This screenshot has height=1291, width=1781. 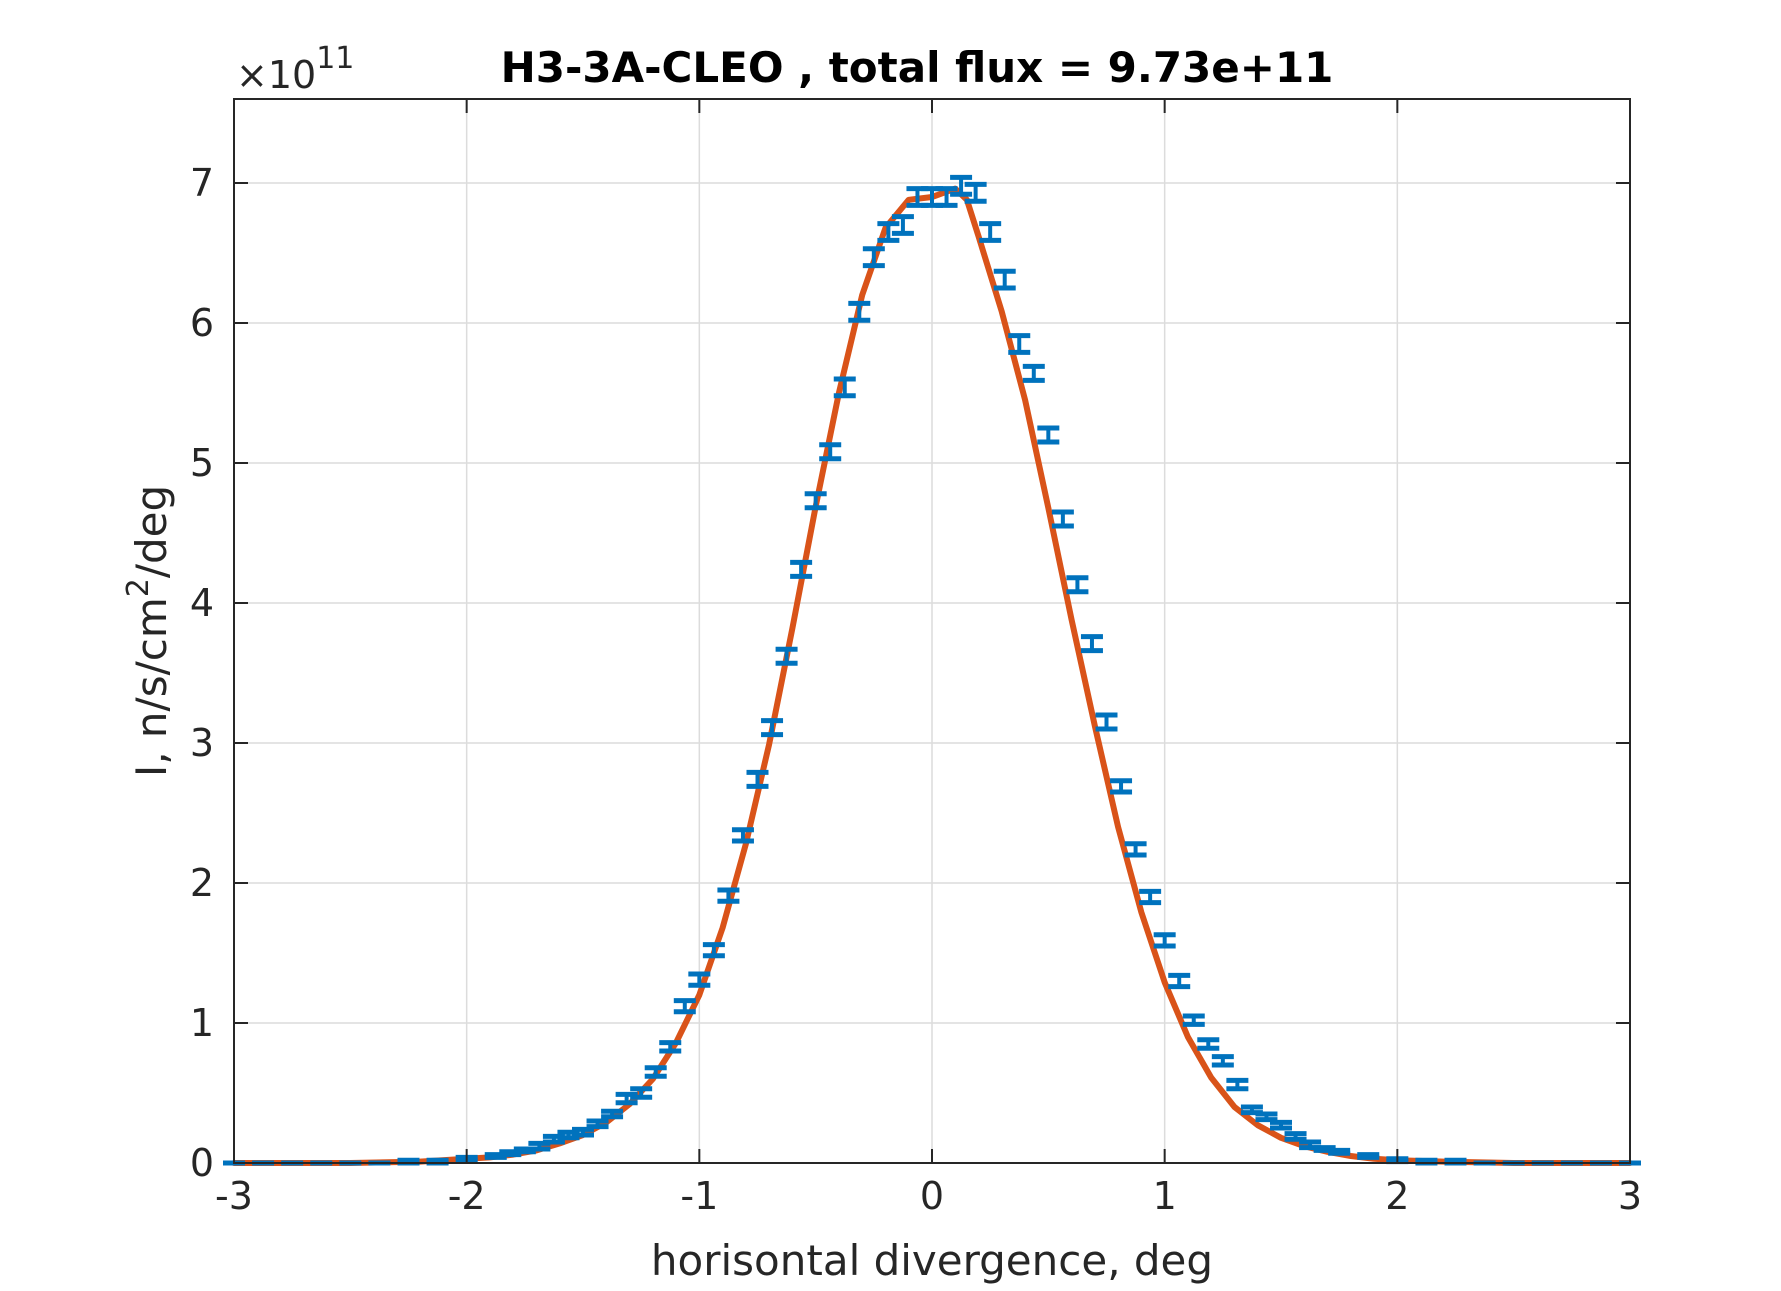 What do you see at coordinates (932, 1196) in the screenshot?
I see `x-tick-label: 0` at bounding box center [932, 1196].